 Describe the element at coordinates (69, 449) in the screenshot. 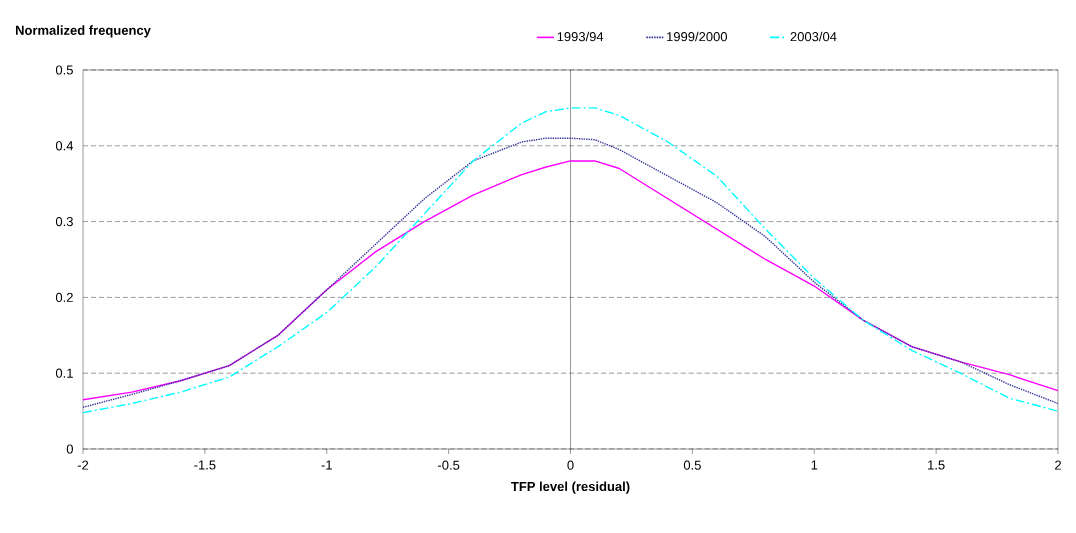

I see `y-tick-label: 0` at that location.